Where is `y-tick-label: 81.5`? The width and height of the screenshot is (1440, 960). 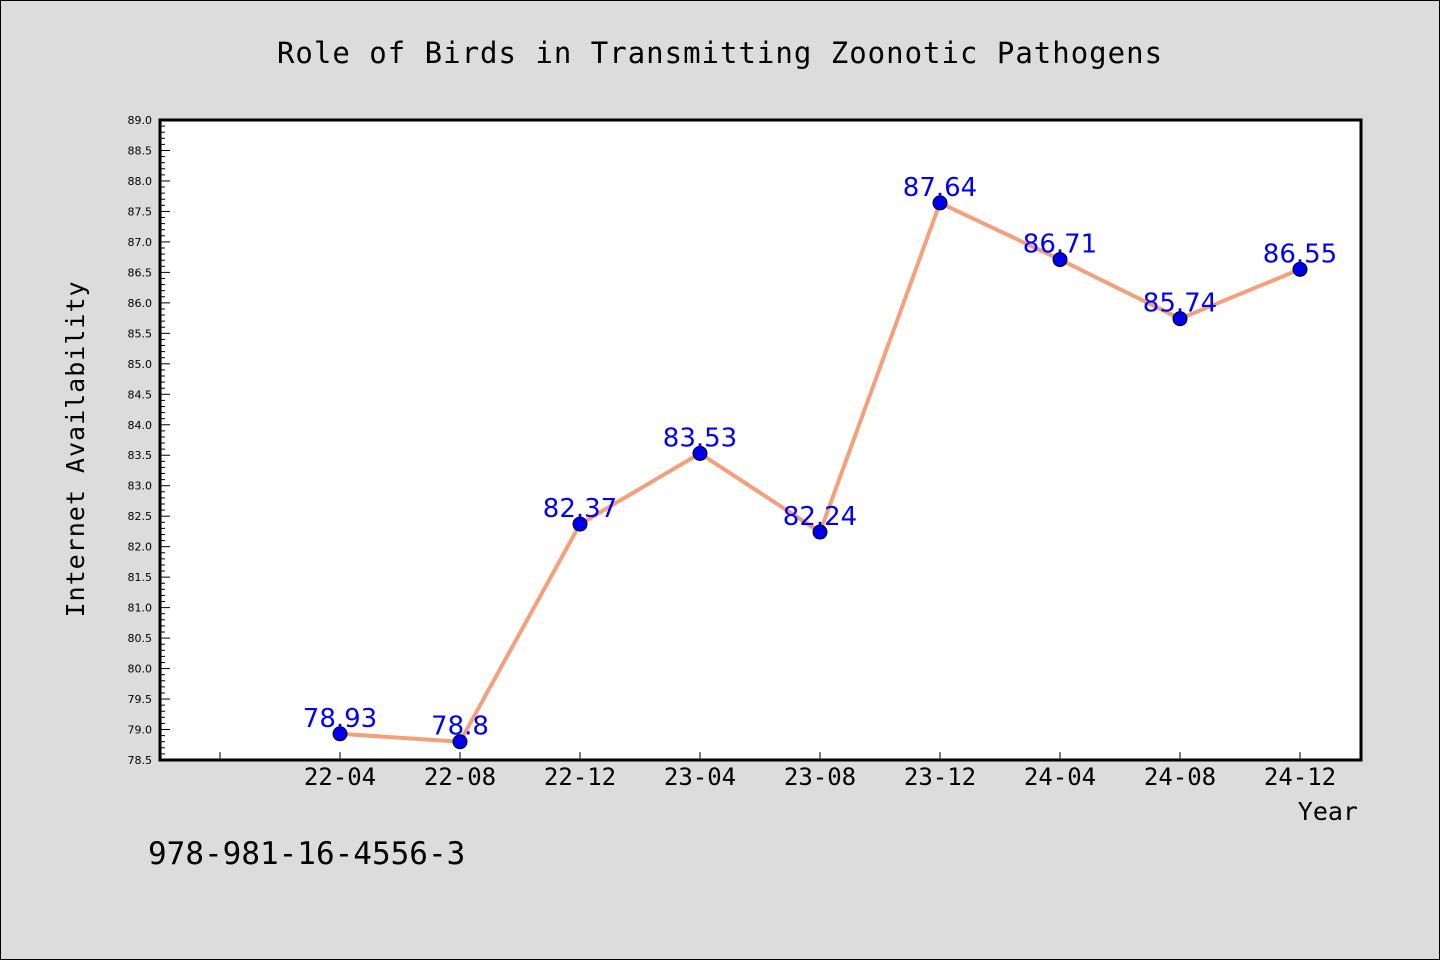 y-tick-label: 81.5 is located at coordinates (140, 577).